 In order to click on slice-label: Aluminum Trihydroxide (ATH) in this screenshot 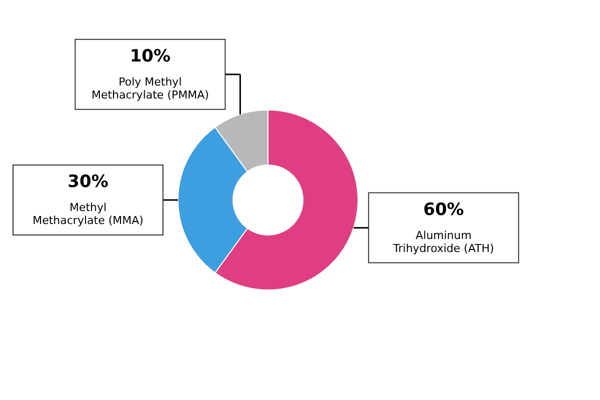, I will do `click(443, 241)`.